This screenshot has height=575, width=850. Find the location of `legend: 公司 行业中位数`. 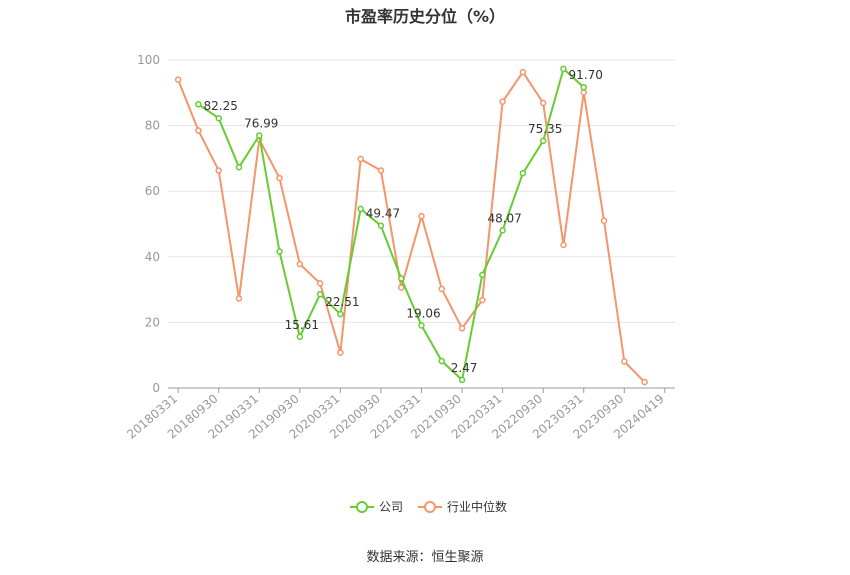

legend: 公司 行业中位数 is located at coordinates (428, 506).